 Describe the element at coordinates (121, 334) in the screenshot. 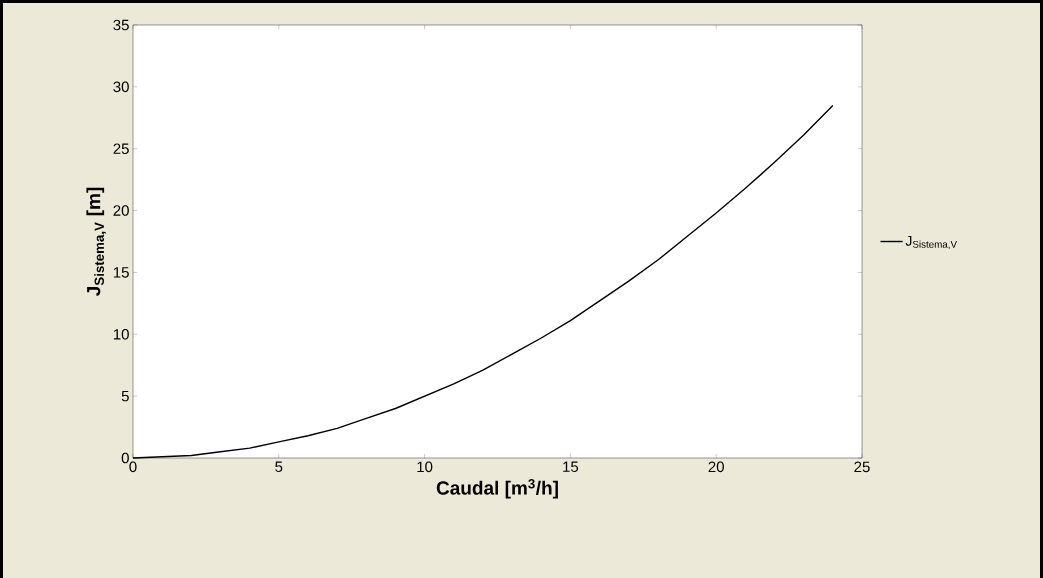

I see `y-tick-label: 10` at that location.